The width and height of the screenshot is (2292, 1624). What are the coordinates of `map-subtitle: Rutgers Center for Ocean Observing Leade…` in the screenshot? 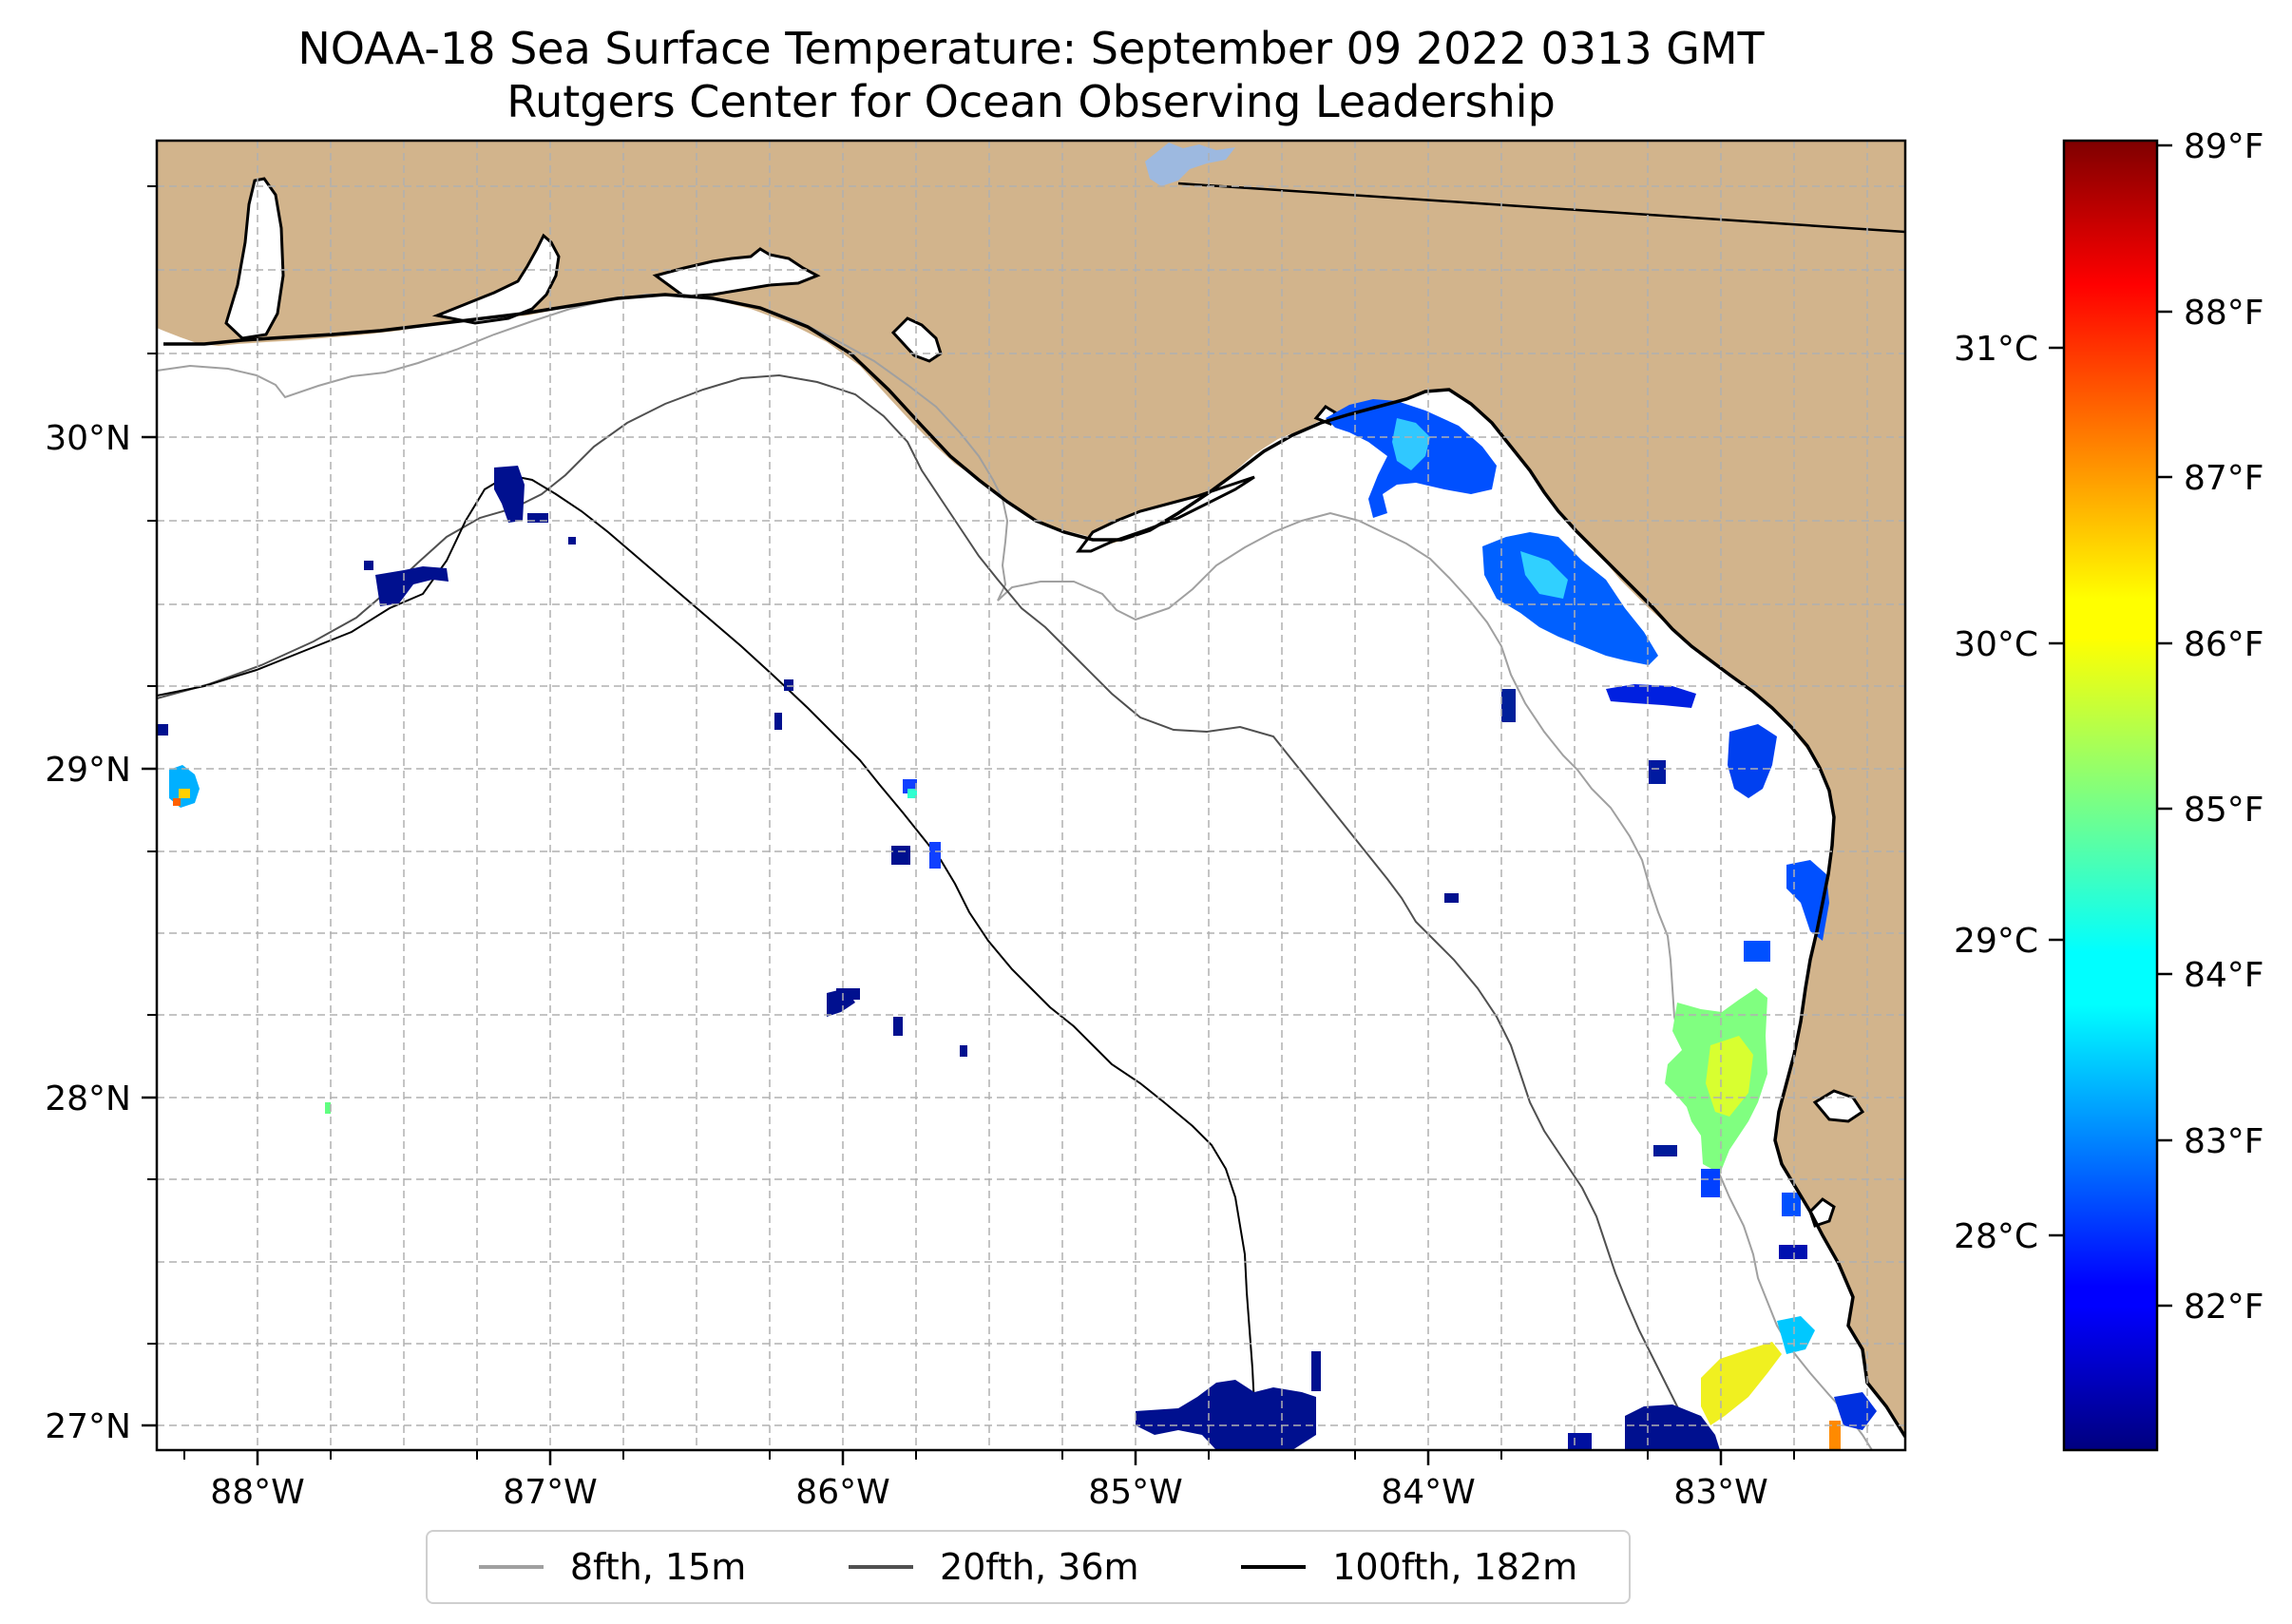 It's located at (1031, 101).